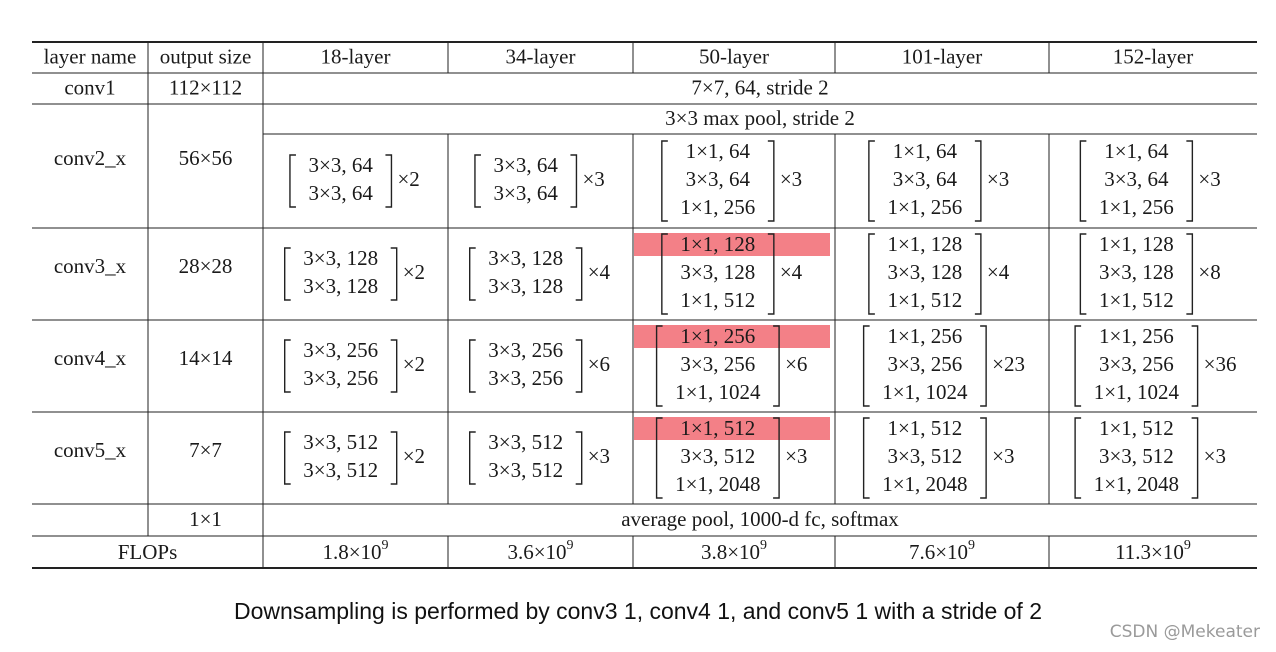 Image resolution: width=1276 pixels, height=652 pixels. Describe the element at coordinates (90, 56) in the screenshot. I see `header-cell: layer name` at that location.